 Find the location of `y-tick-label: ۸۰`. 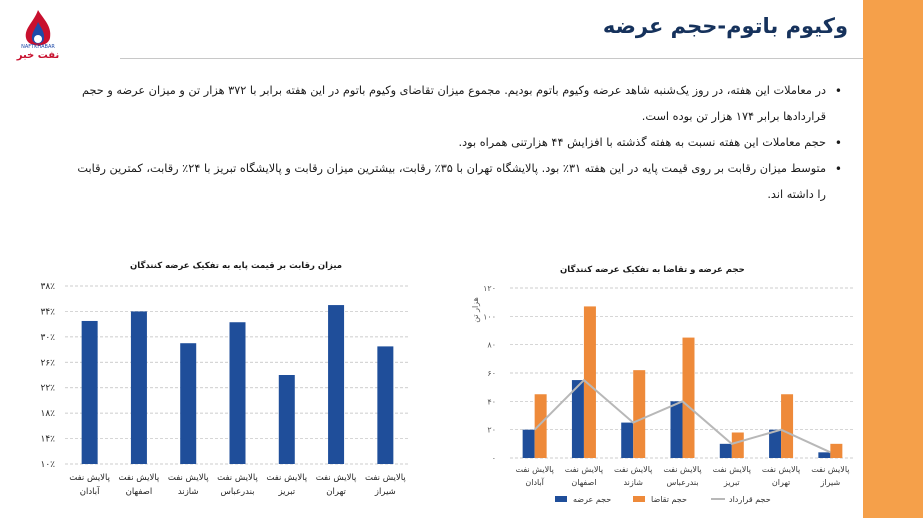

y-tick-label: ۸۰ is located at coordinates (491, 345).